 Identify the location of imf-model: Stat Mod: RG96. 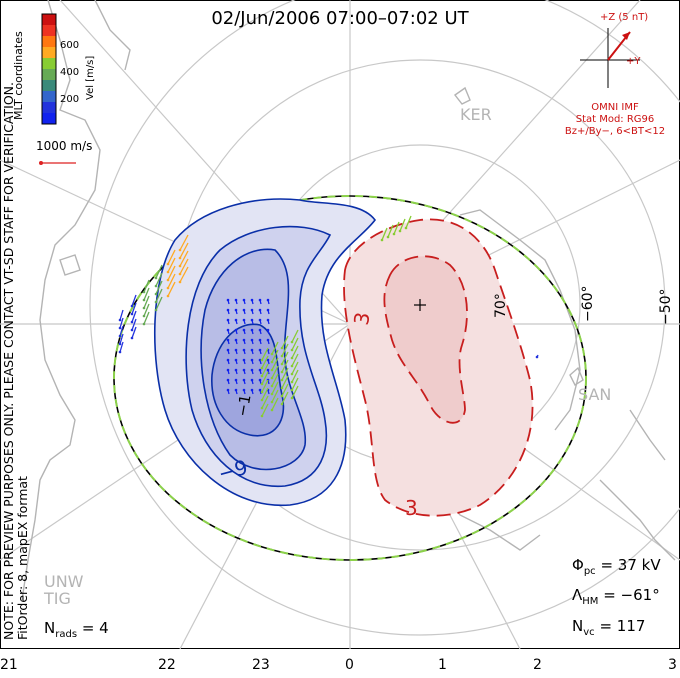
(615, 119).